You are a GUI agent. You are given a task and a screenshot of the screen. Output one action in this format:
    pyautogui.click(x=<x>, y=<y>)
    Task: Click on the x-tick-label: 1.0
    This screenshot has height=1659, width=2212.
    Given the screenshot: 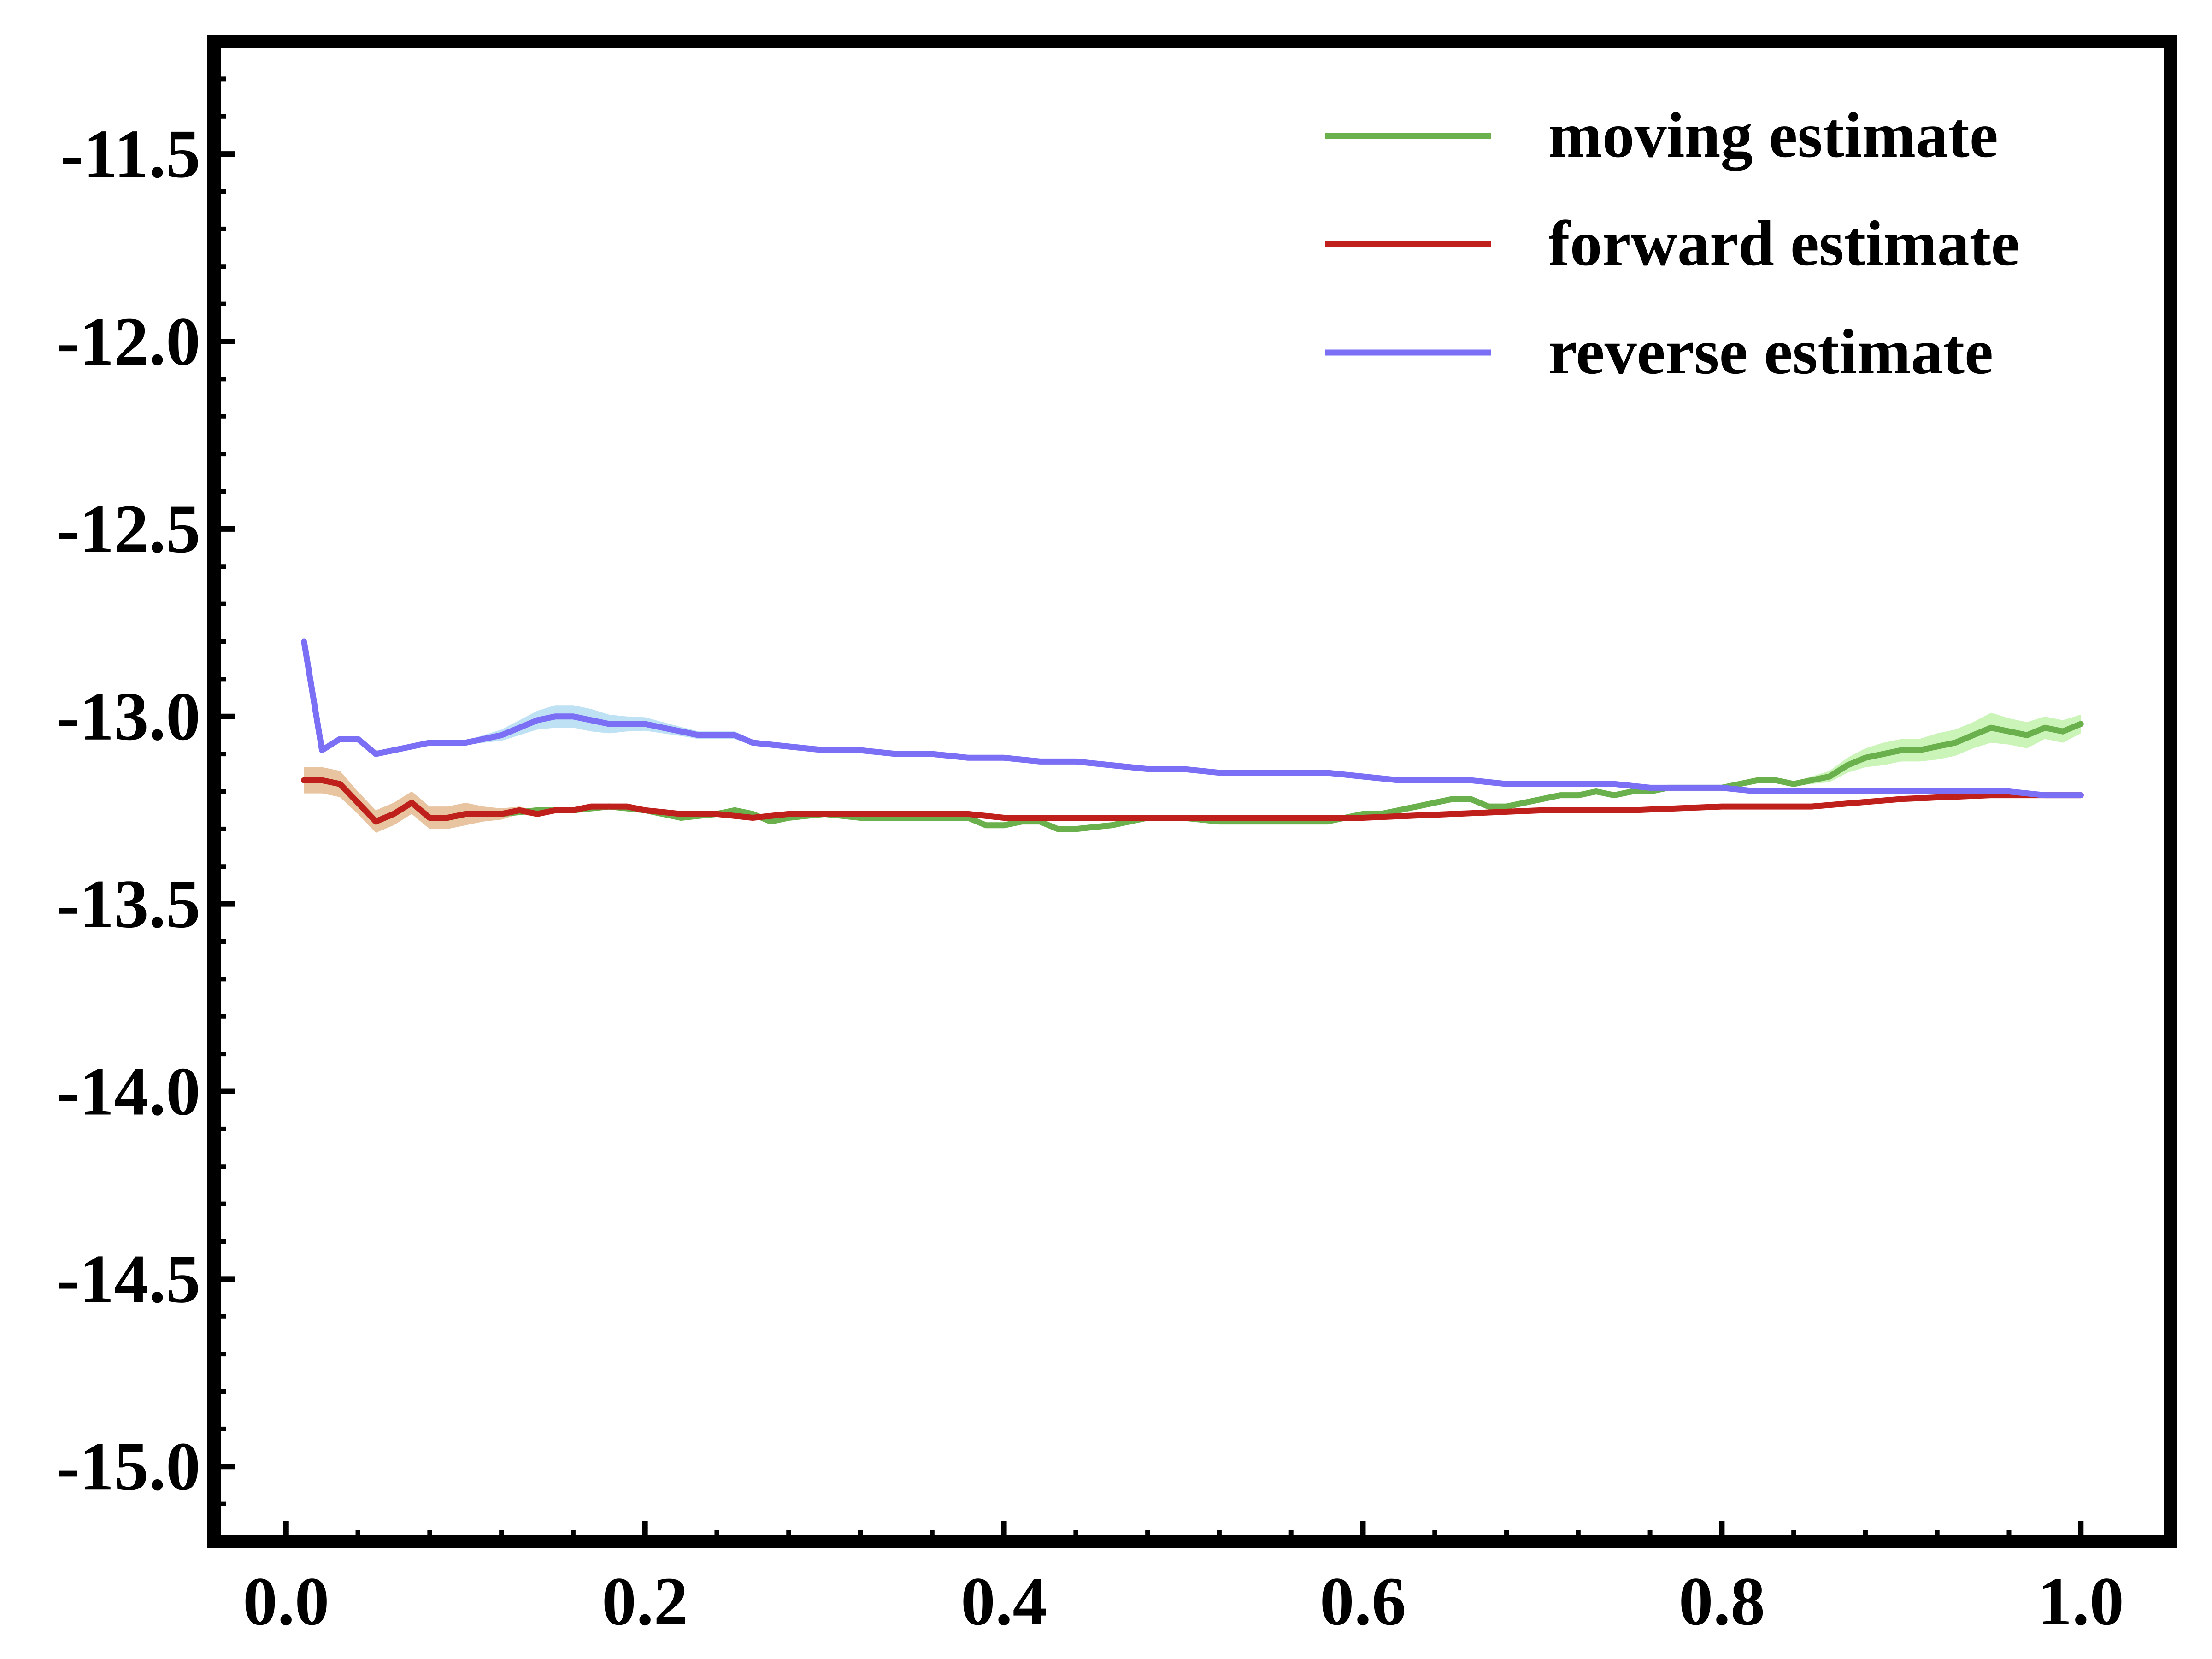 What is the action you would take?
    pyautogui.click(x=2081, y=1601)
    